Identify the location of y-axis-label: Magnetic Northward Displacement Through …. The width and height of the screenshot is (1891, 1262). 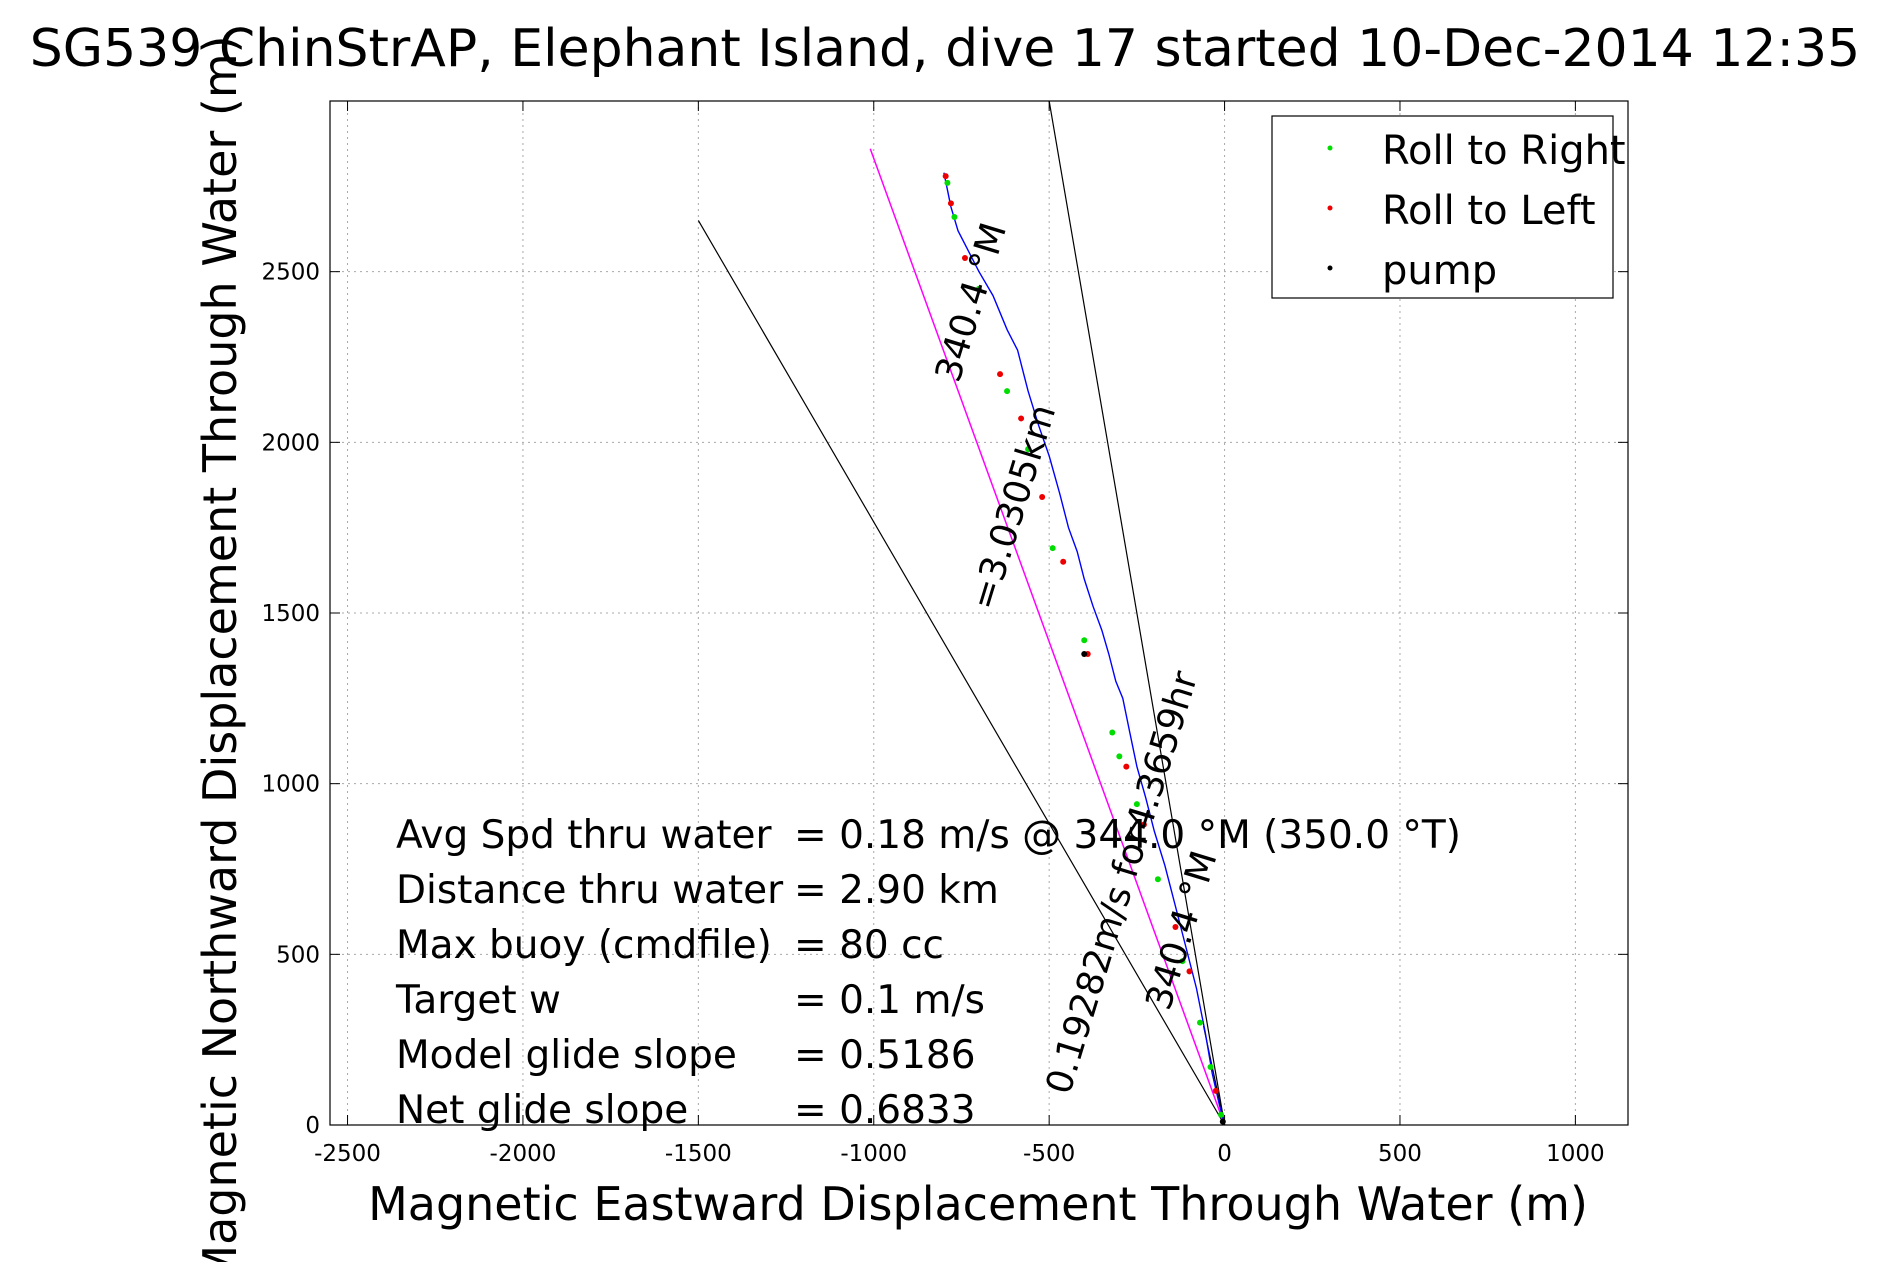
(220, 648).